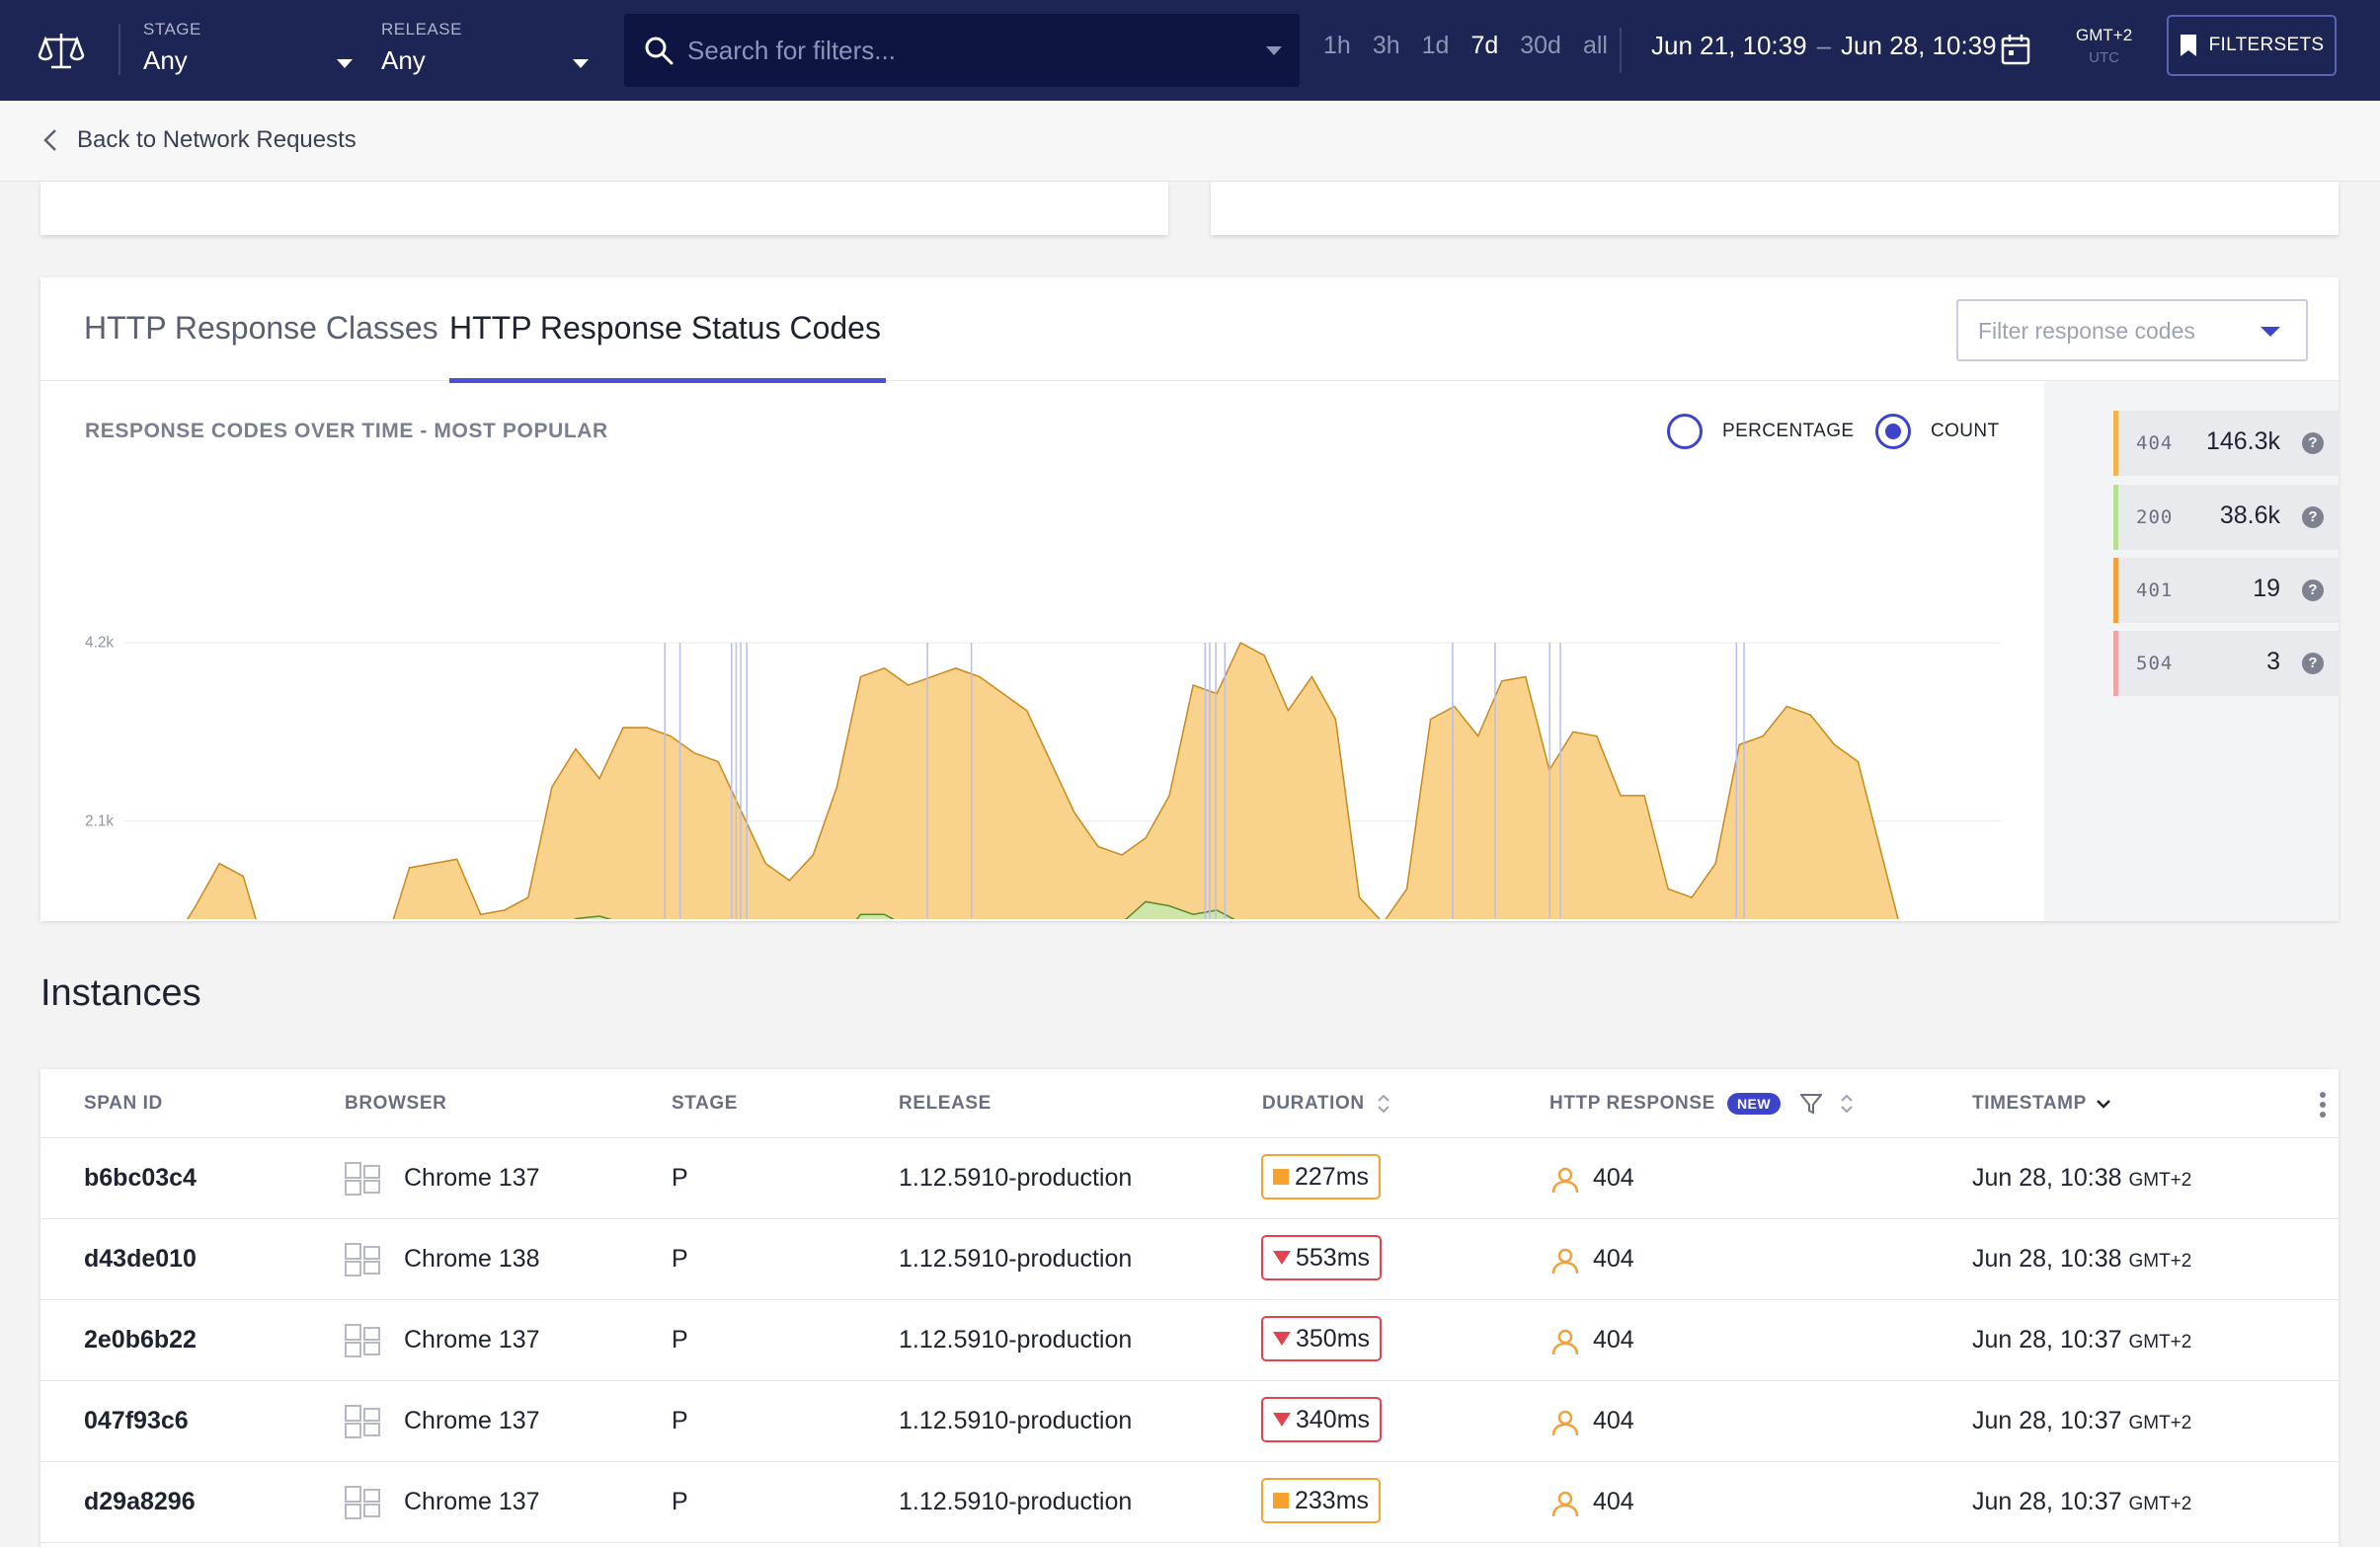 The height and width of the screenshot is (1547, 2380). I want to click on timezone-toggle: GMT+2 UTC, so click(2104, 46).